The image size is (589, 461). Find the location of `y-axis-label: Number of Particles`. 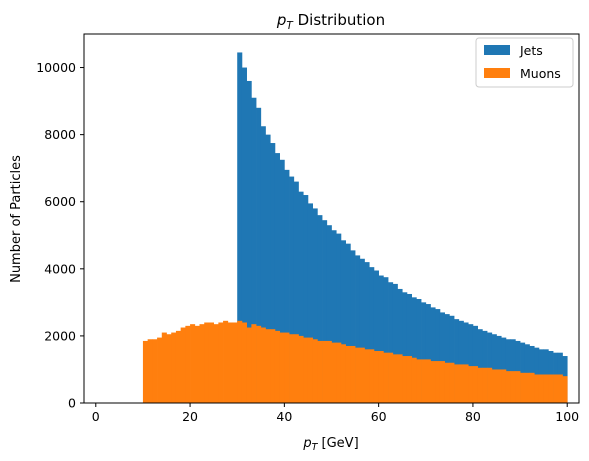

y-axis-label: Number of Particles is located at coordinates (16, 219).